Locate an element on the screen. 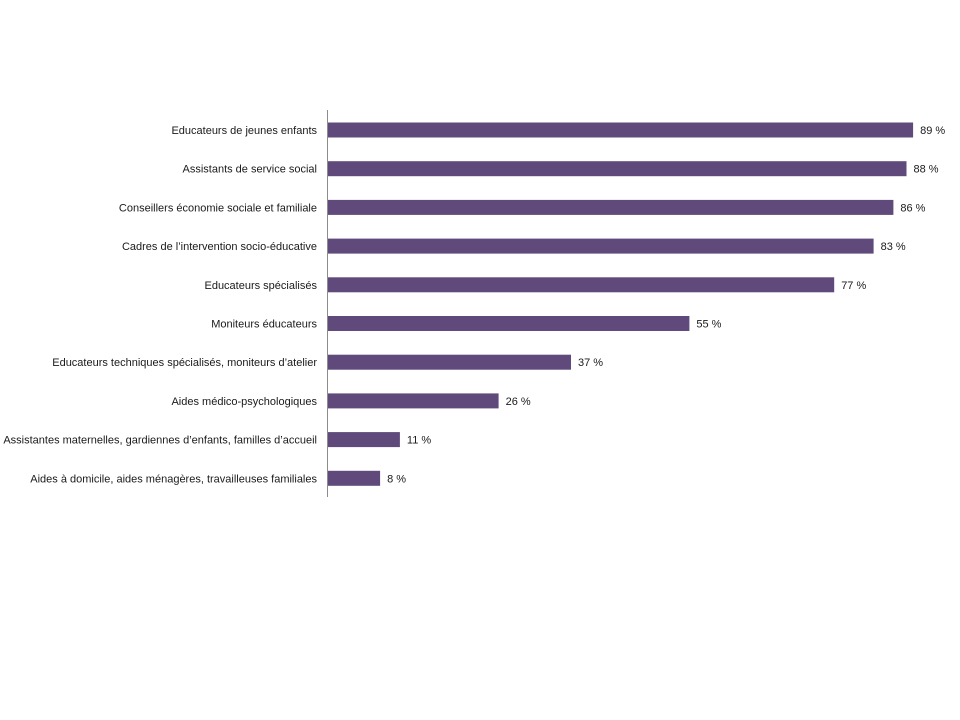 This screenshot has width=960, height=720. value-label: 8 % is located at coordinates (396, 479).